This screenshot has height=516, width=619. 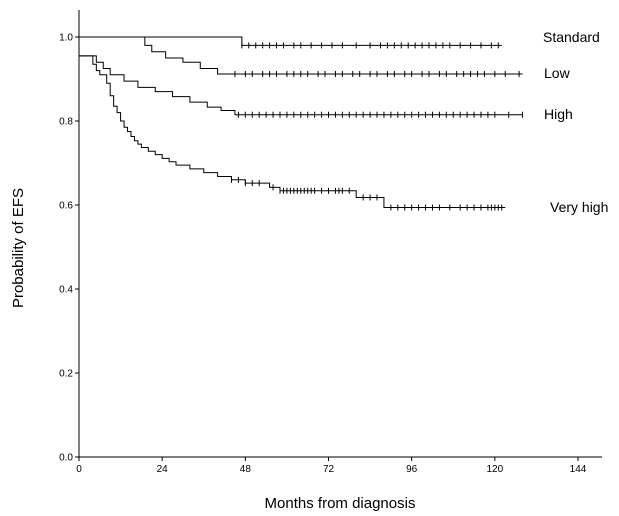 I want to click on y-axis-title: Probability of EFS, so click(x=18, y=248).